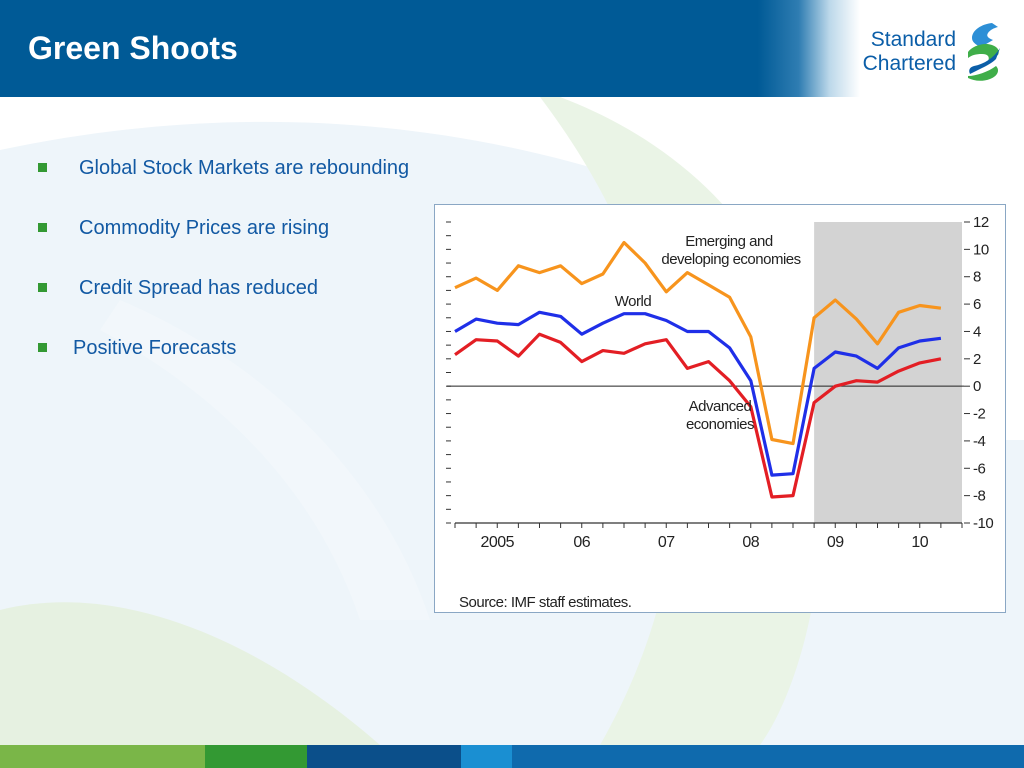  I want to click on y-tick-label: 10, so click(981, 249).